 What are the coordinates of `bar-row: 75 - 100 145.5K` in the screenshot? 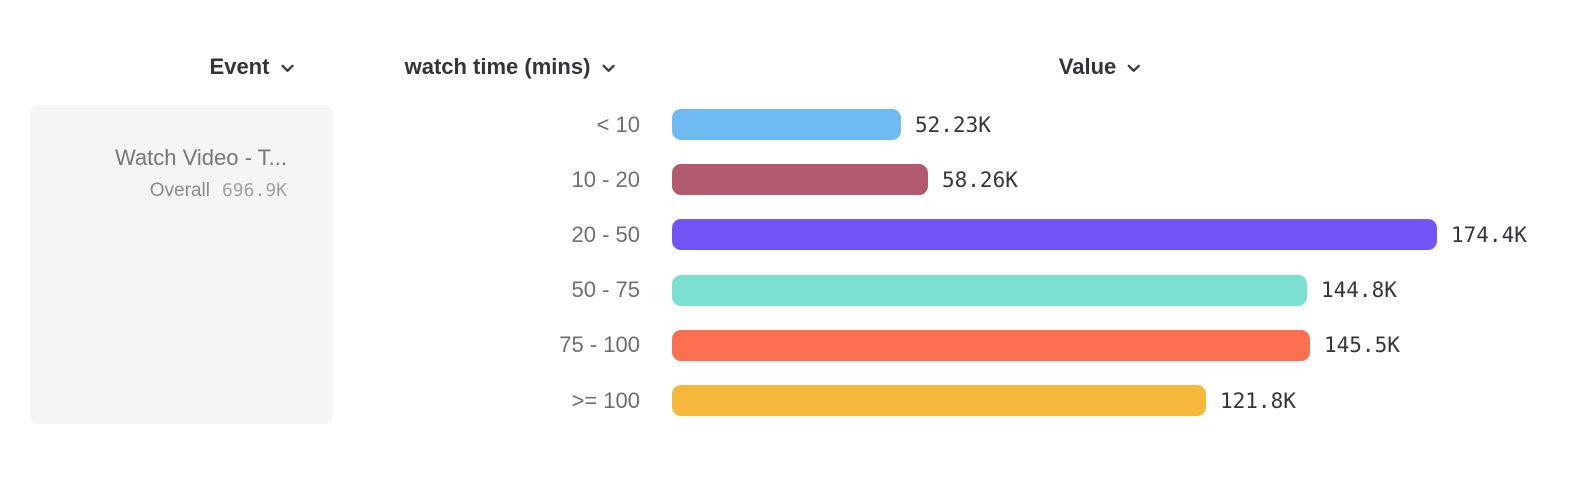 It's located at (792, 345).